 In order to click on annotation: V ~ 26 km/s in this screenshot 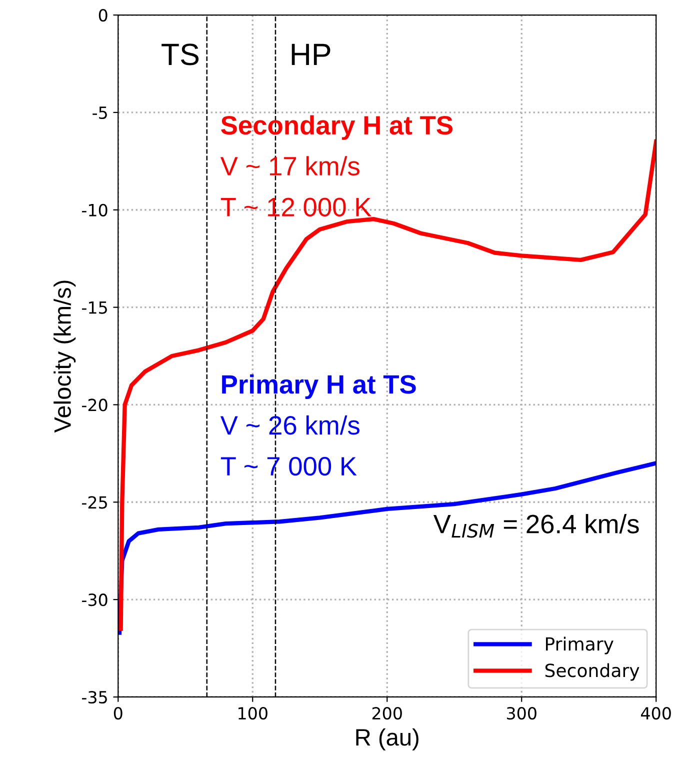, I will do `click(290, 425)`.